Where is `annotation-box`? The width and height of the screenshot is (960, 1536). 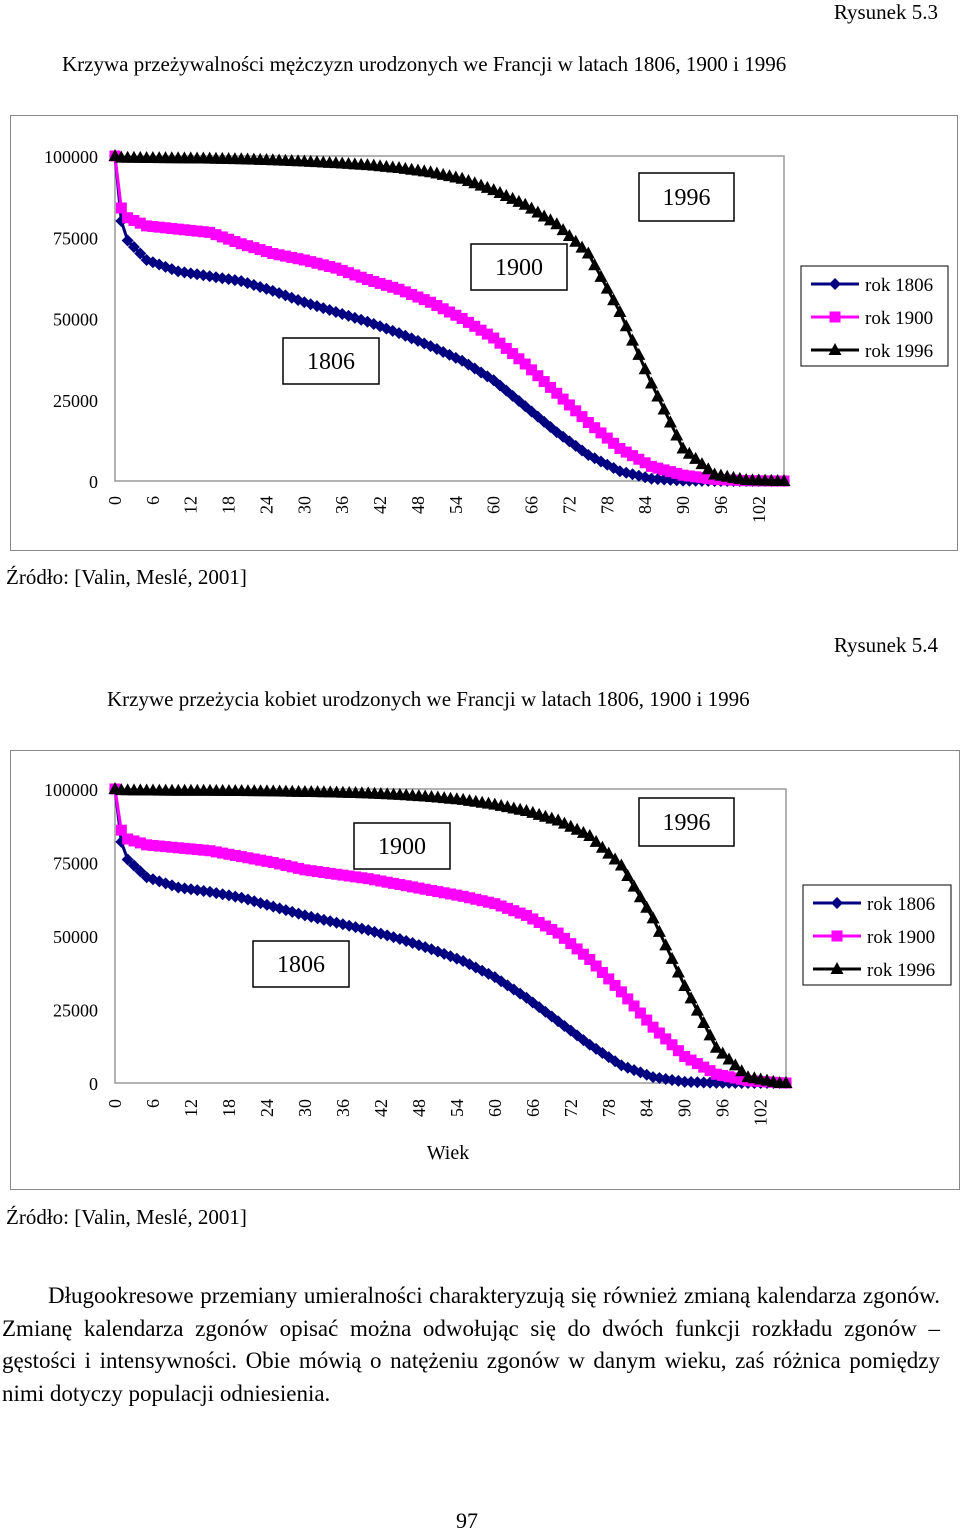
annotation-box is located at coordinates (301, 964).